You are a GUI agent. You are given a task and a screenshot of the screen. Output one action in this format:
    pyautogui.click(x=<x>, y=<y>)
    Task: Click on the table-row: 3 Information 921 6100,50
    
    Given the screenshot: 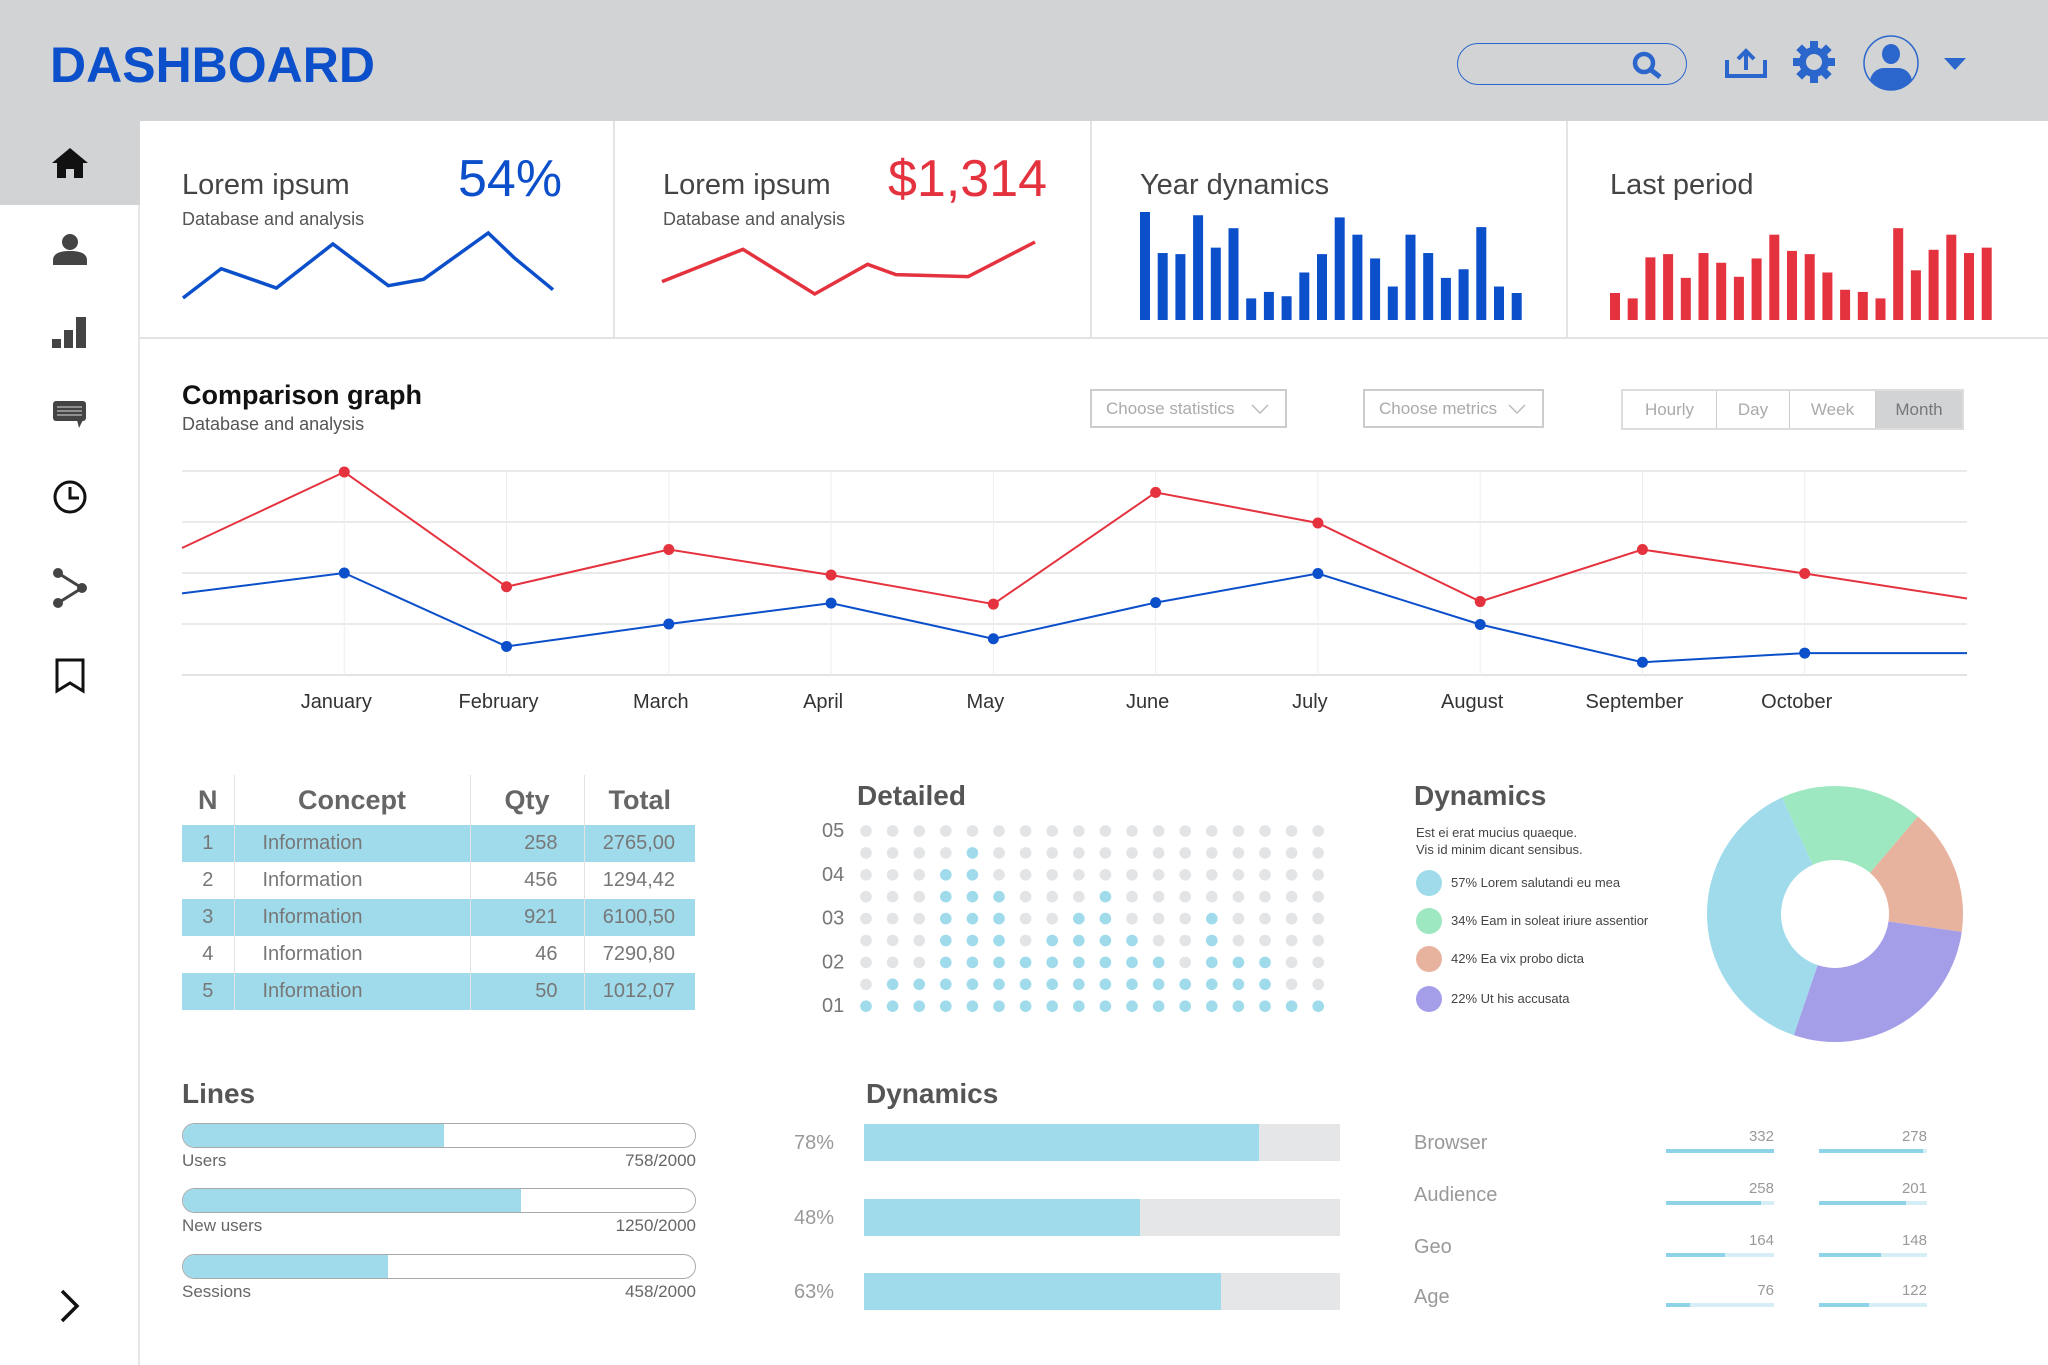 What is the action you would take?
    pyautogui.click(x=438, y=917)
    